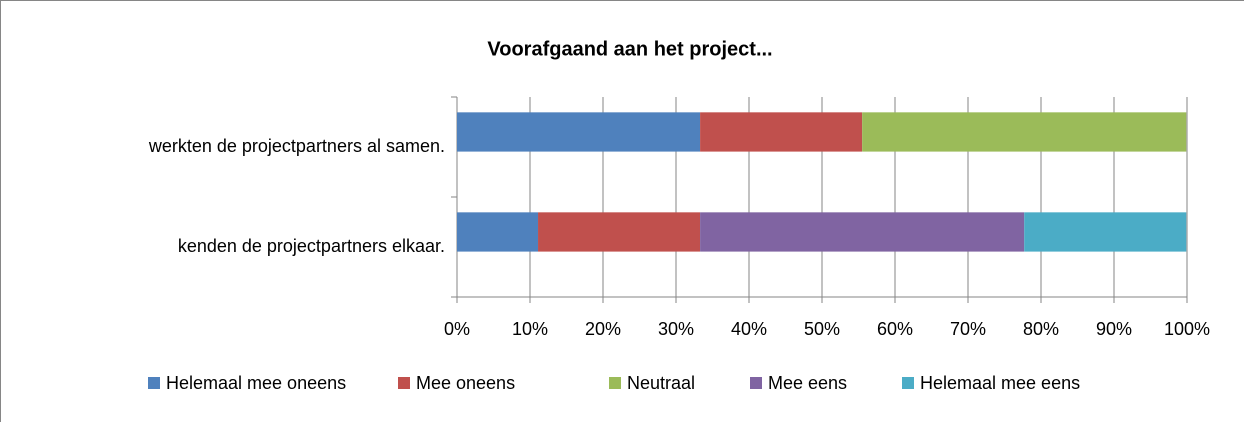 This screenshot has height=422, width=1244. I want to click on x-tick-label: 50%, so click(822, 329).